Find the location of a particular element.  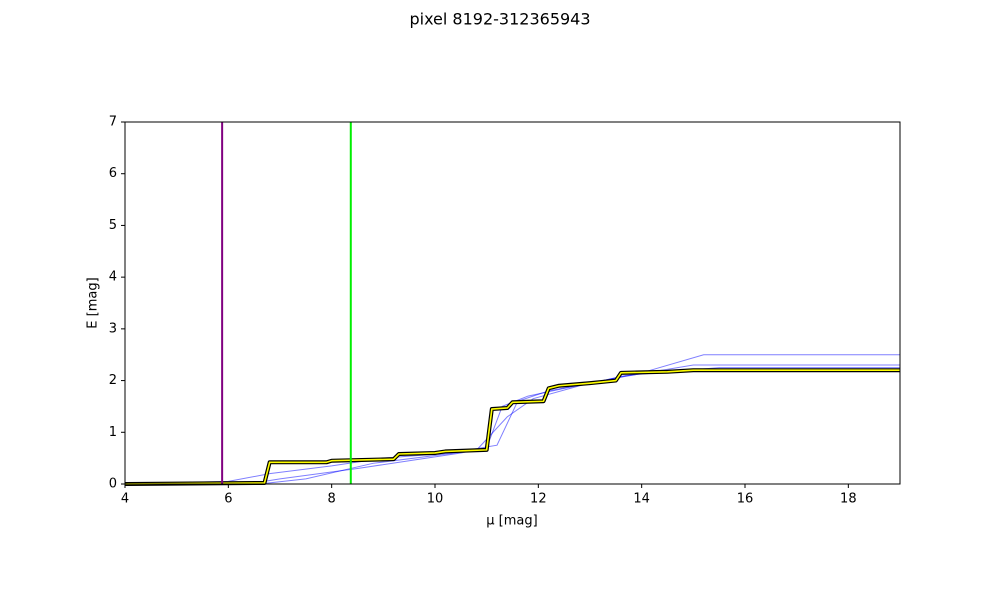

y-tick-label: 5 is located at coordinates (113, 225).